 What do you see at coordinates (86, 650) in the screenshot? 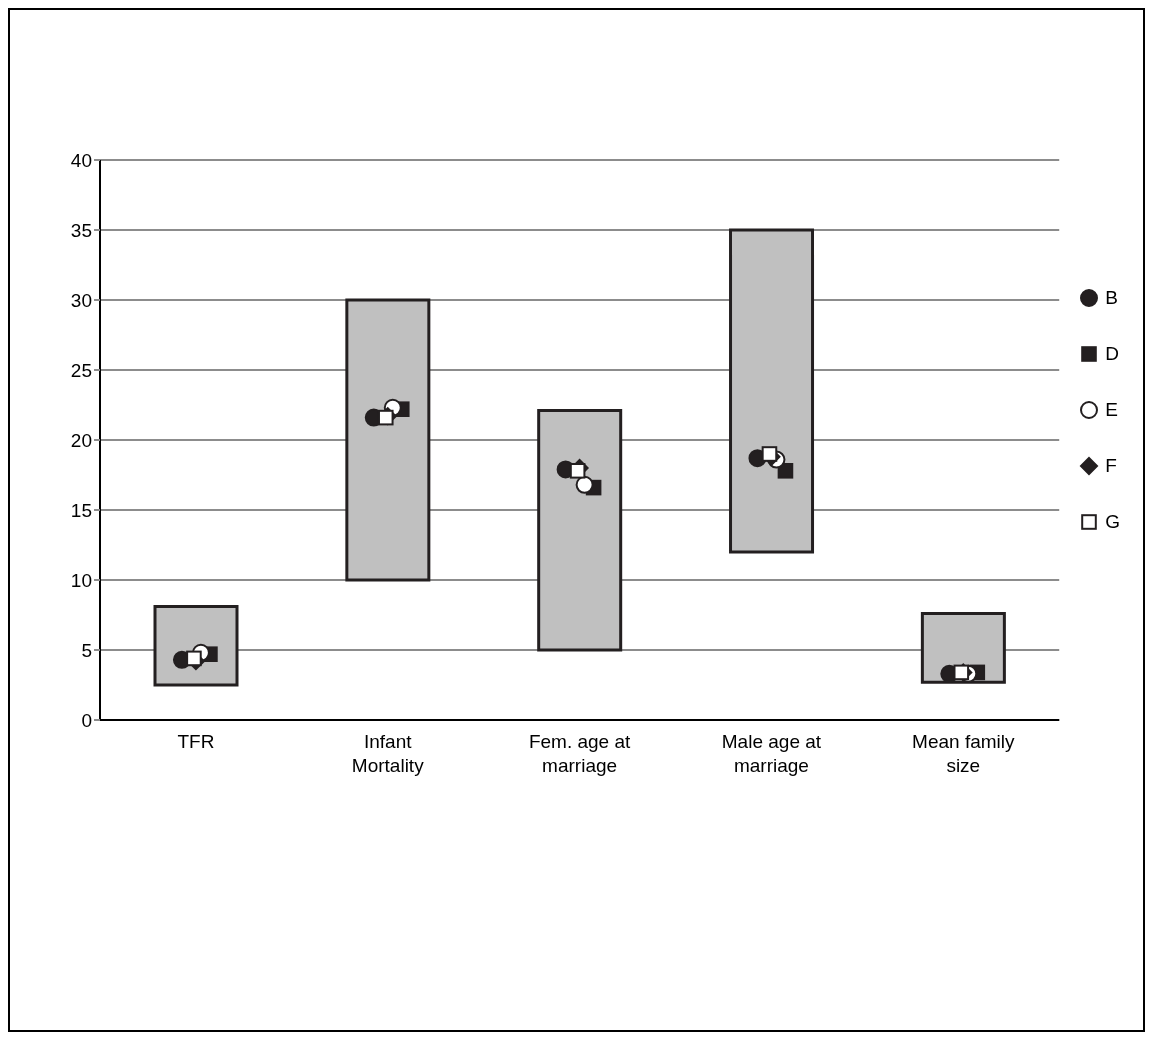
I see `y-tick-label: 5` at bounding box center [86, 650].